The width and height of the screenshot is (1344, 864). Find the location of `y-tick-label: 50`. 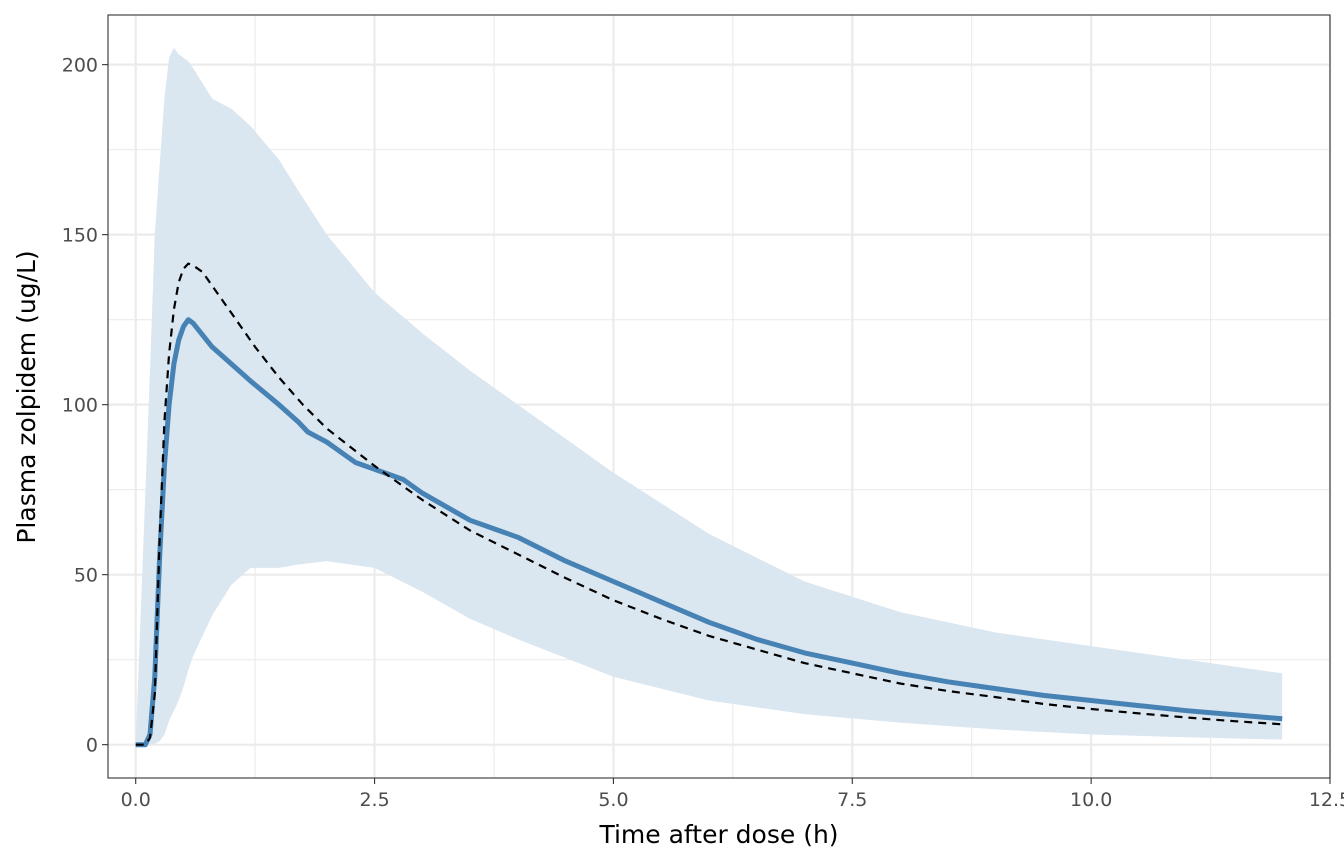

y-tick-label: 50 is located at coordinates (86, 576).